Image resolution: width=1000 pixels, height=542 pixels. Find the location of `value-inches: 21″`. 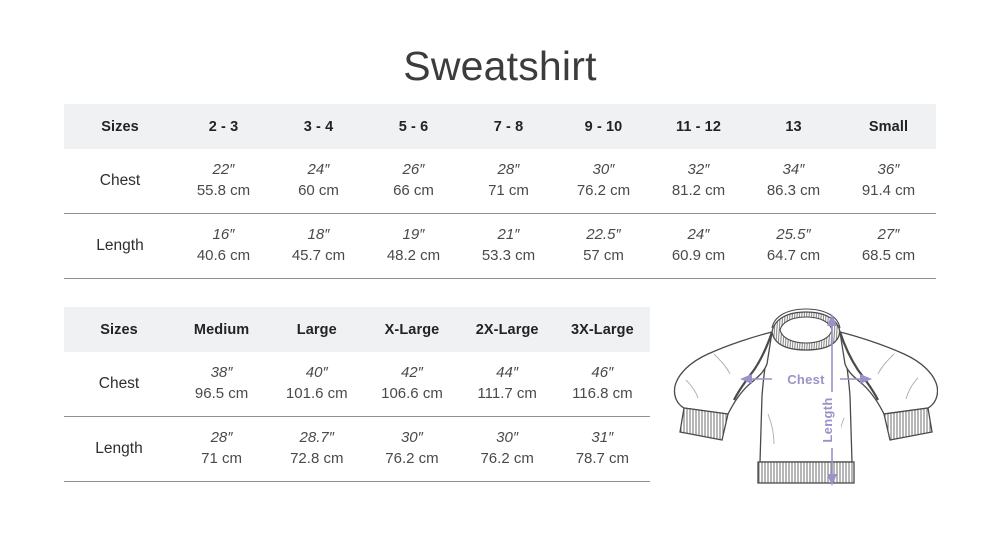

value-inches: 21″ is located at coordinates (508, 235).